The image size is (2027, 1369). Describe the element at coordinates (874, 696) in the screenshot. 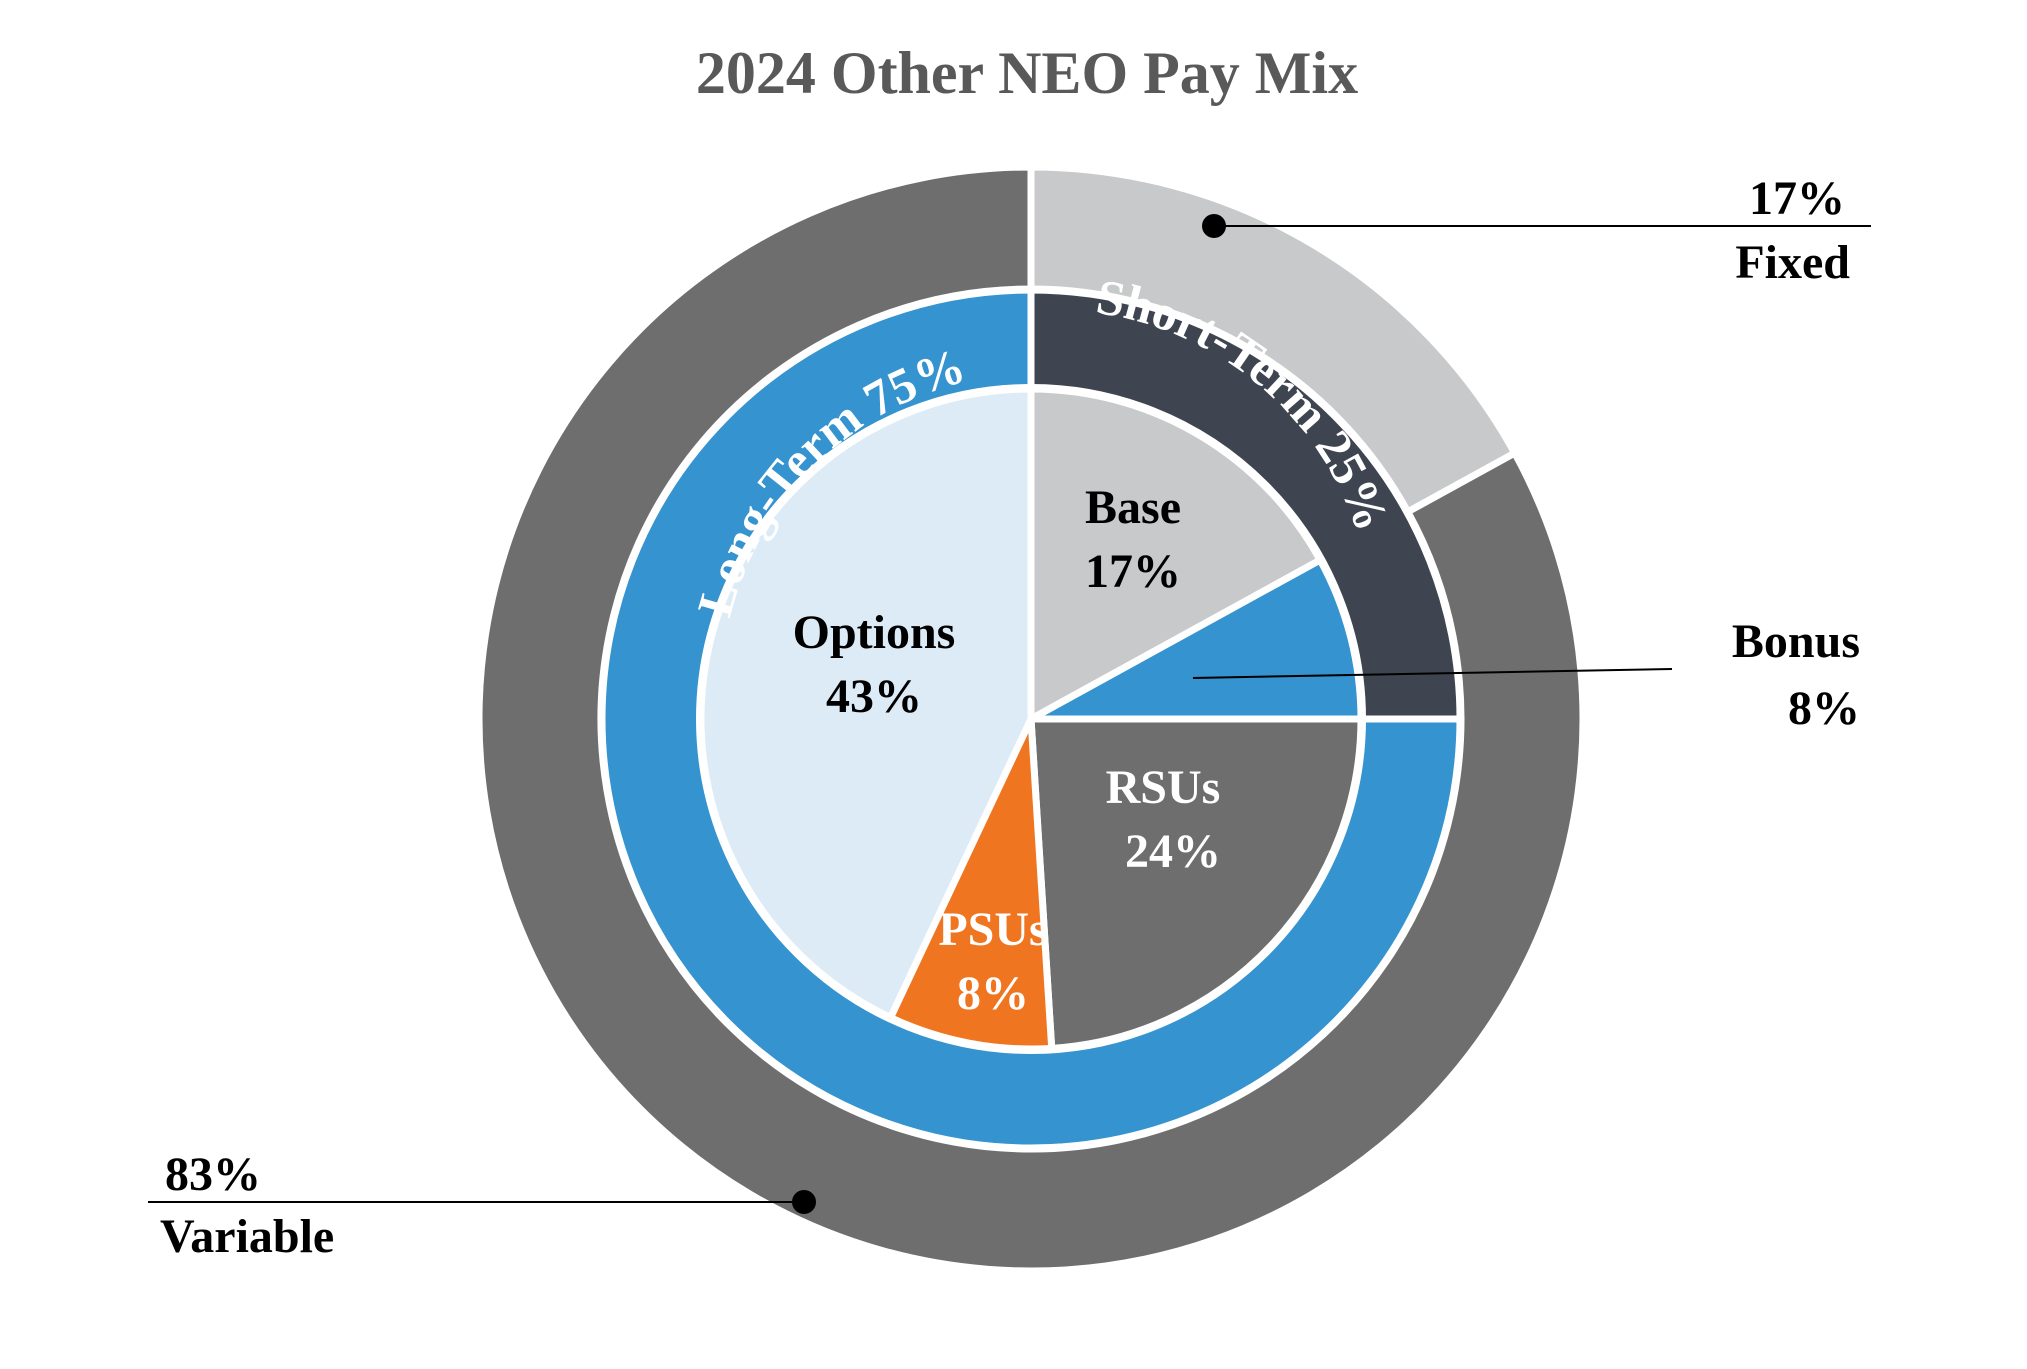

I see `label-options-value: 43%` at that location.